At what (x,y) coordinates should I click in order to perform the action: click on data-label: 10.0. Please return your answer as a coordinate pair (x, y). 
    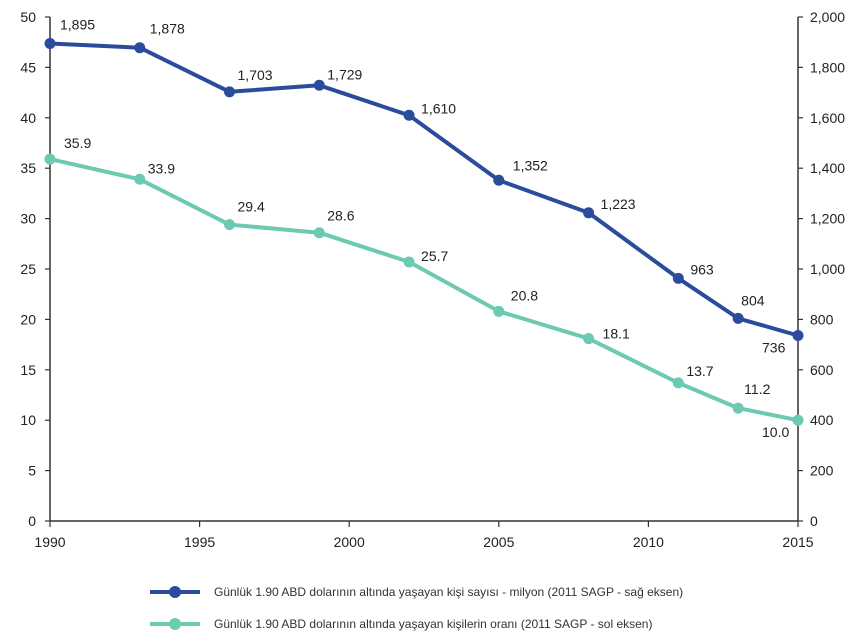
    Looking at the image, I should click on (775, 432).